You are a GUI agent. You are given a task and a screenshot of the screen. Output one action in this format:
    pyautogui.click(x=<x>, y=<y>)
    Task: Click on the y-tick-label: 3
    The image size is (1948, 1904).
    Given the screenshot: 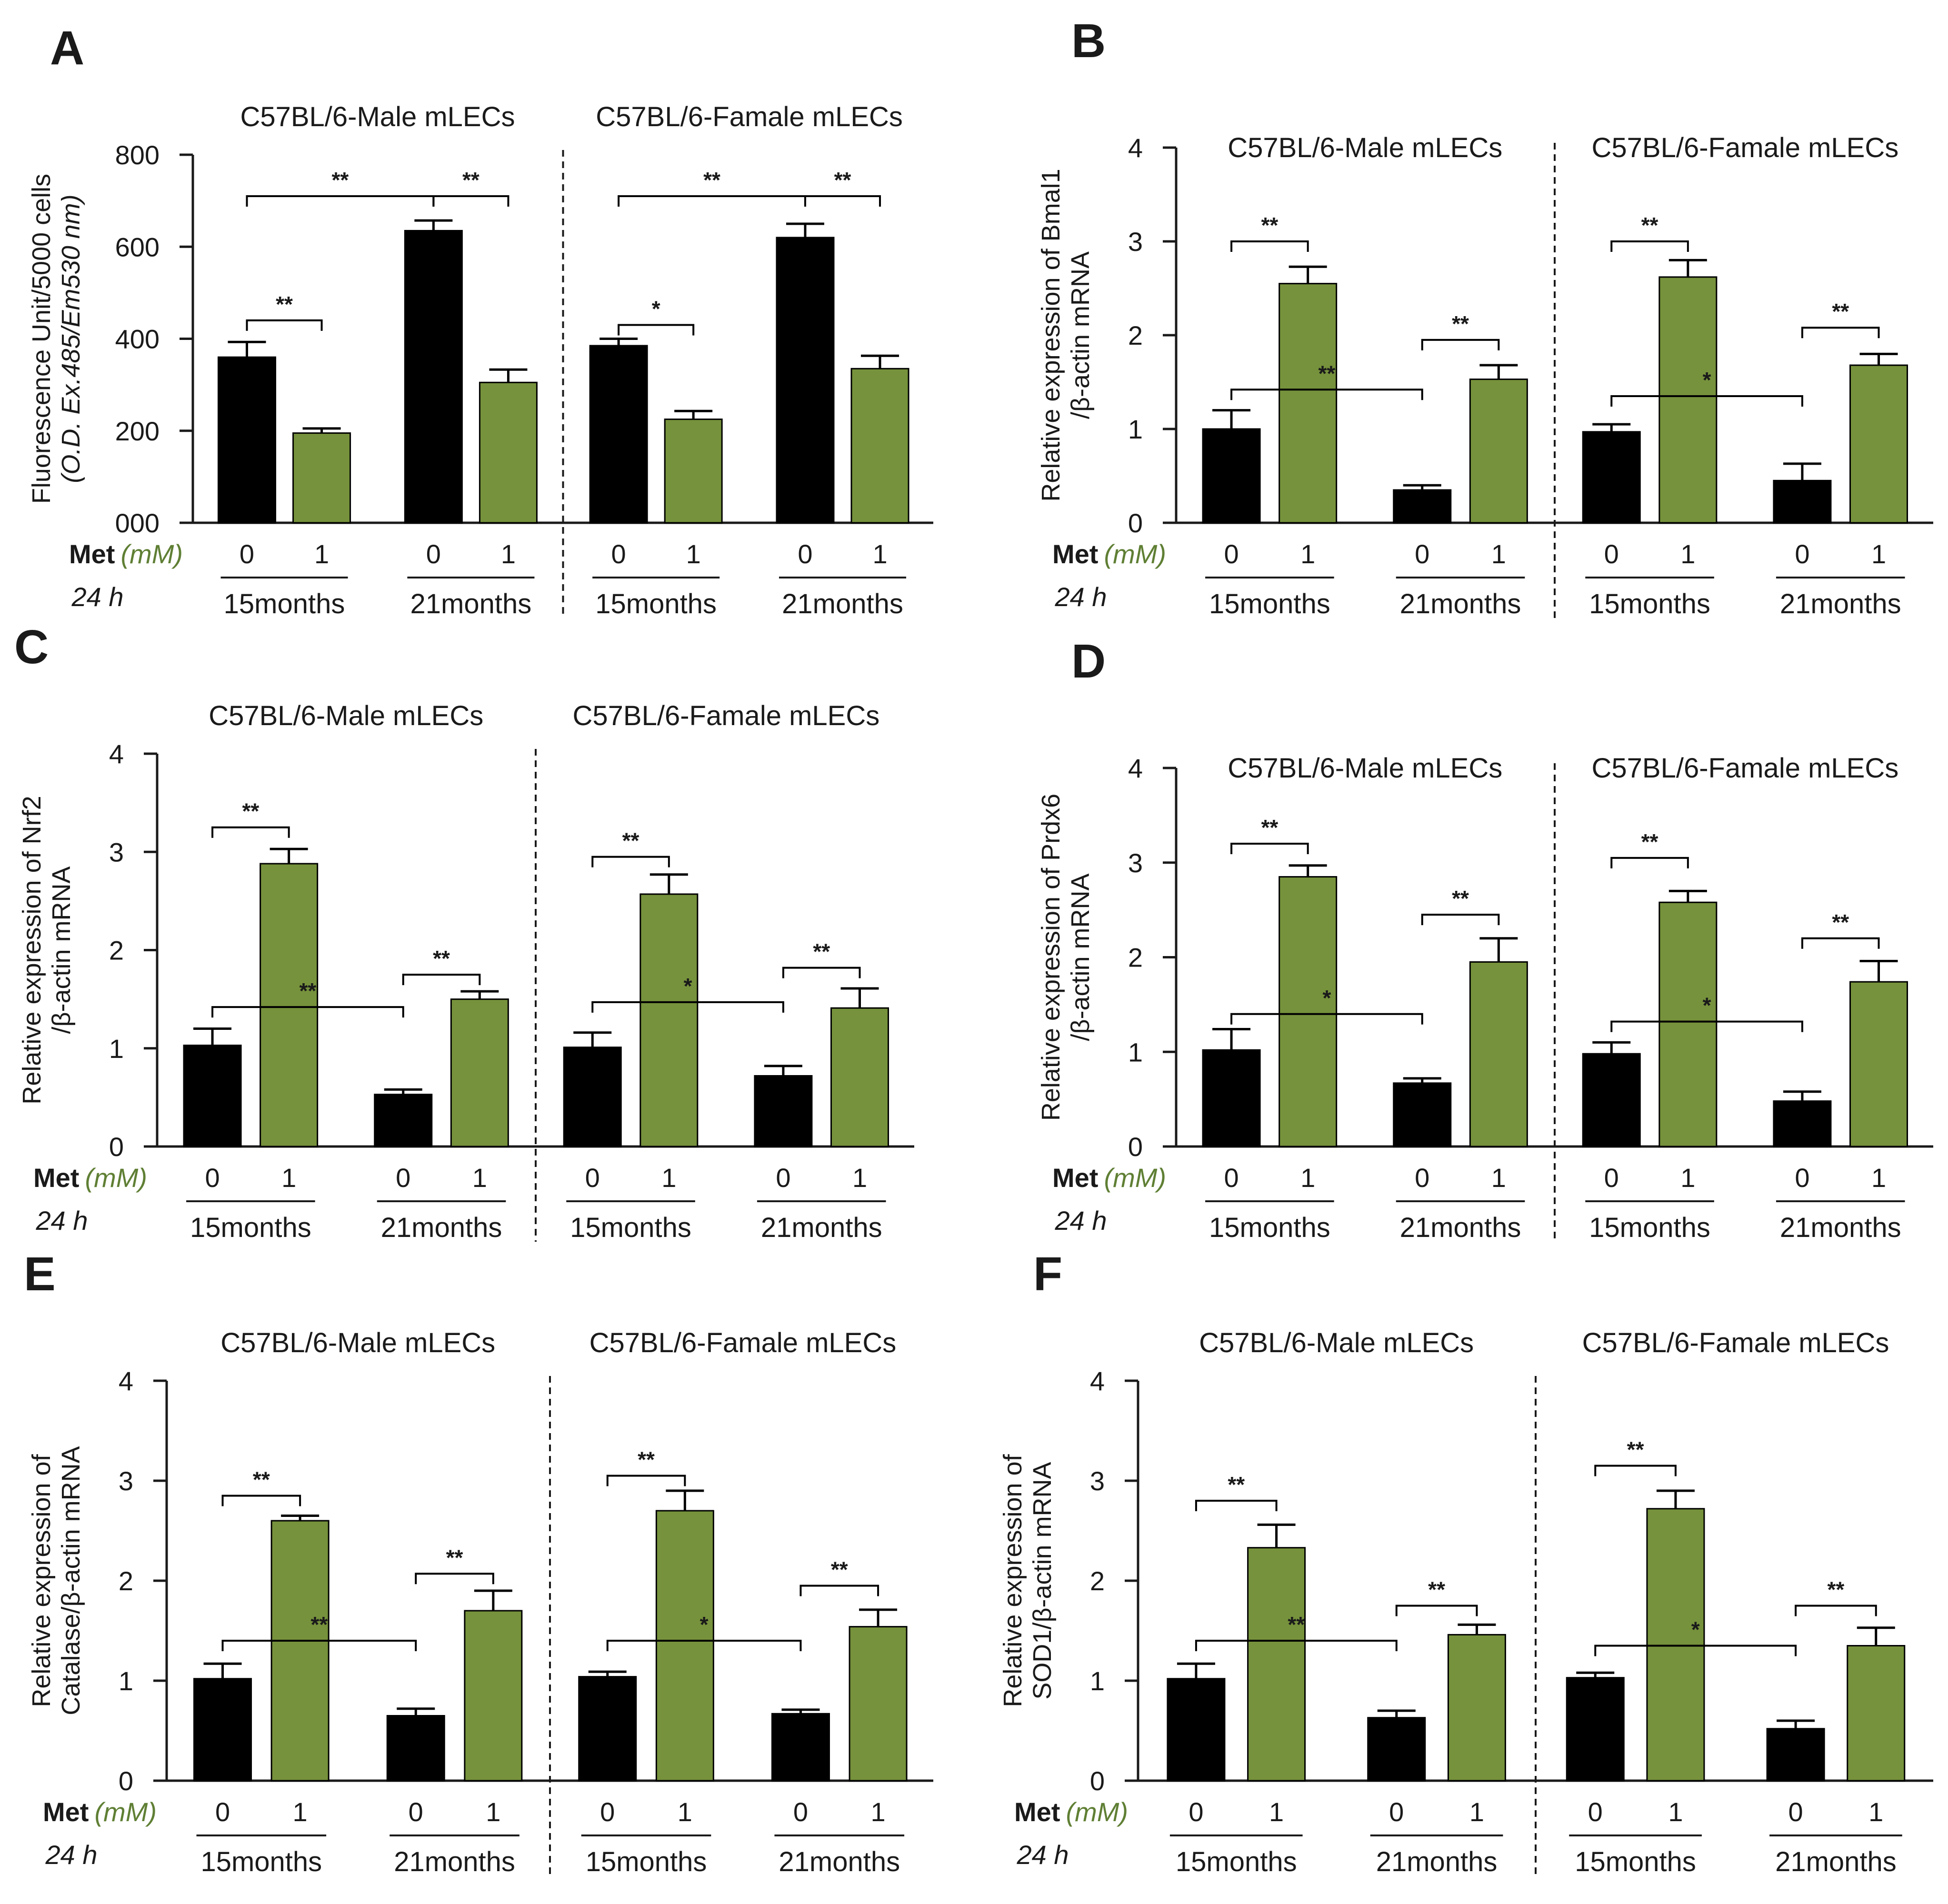 What is the action you would take?
    pyautogui.click(x=1097, y=1481)
    